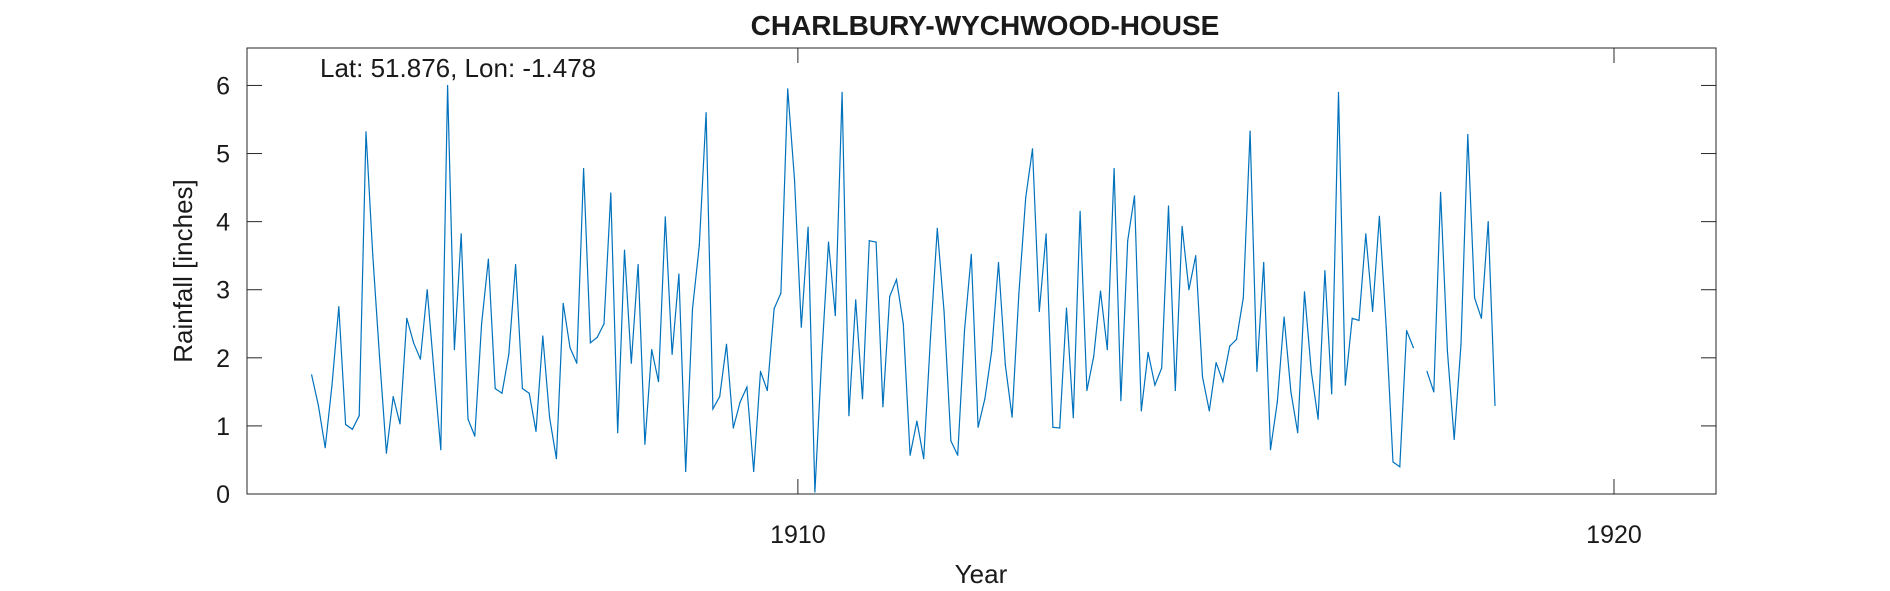 The width and height of the screenshot is (1890, 591). I want to click on x-tick-label: 1920, so click(1614, 535).